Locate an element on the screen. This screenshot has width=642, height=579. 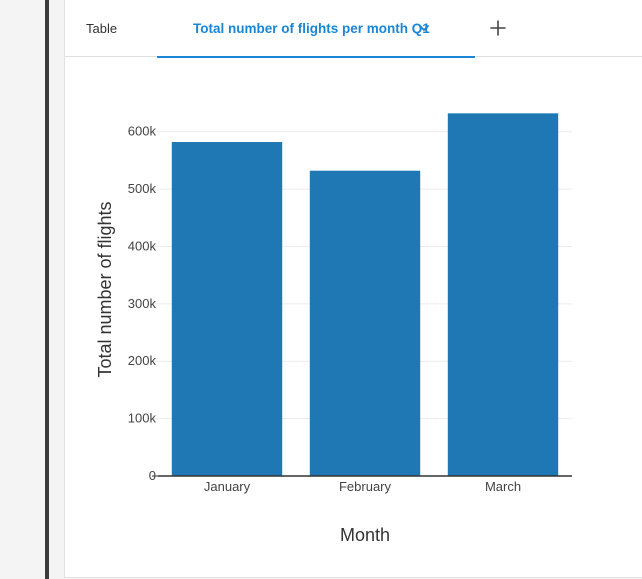
left-rail-divider is located at coordinates (47, 289).